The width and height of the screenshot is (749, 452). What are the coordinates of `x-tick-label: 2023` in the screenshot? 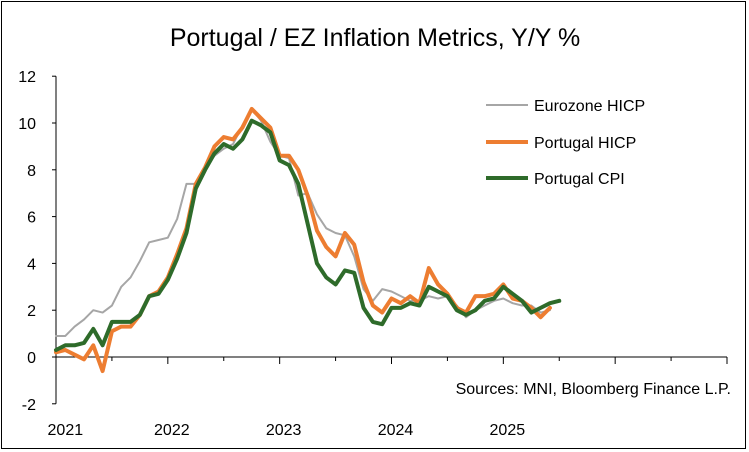 It's located at (284, 430).